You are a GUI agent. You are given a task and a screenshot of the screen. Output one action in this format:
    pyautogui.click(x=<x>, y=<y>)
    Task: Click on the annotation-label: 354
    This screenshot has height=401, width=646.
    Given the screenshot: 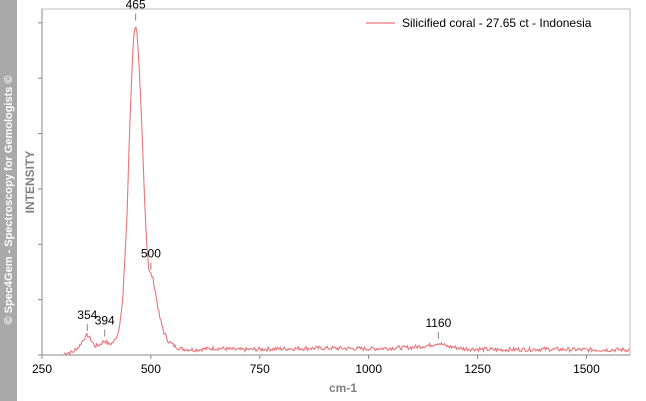 What is the action you would take?
    pyautogui.click(x=87, y=315)
    